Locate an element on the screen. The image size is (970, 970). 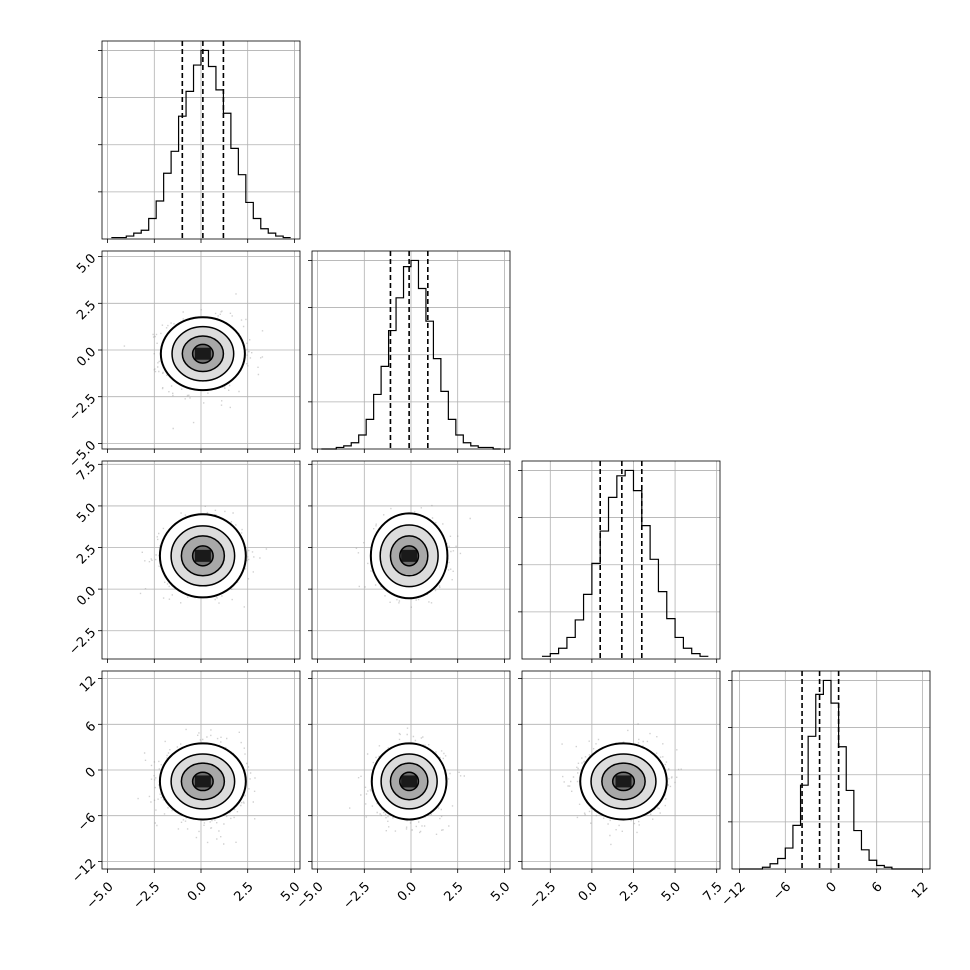
xtick-label-3-3: 6 is located at coordinates (877, 887).